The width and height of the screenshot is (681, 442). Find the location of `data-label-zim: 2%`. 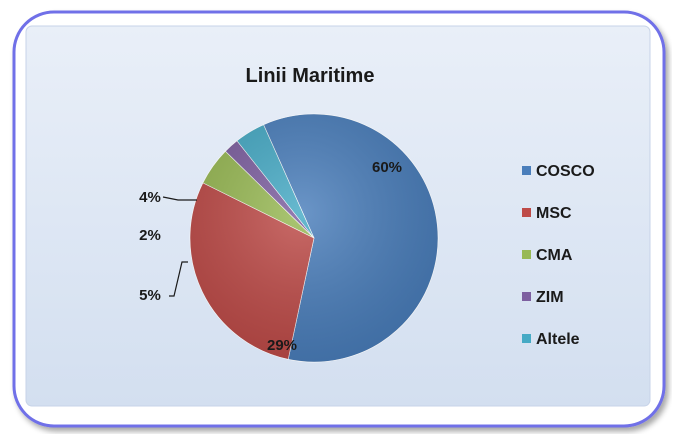

data-label-zim: 2% is located at coordinates (150, 235).